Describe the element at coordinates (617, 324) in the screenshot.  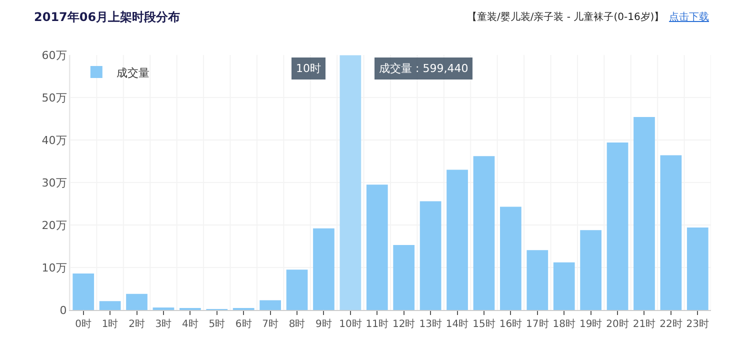
I see `x-tick-label: 20时` at that location.